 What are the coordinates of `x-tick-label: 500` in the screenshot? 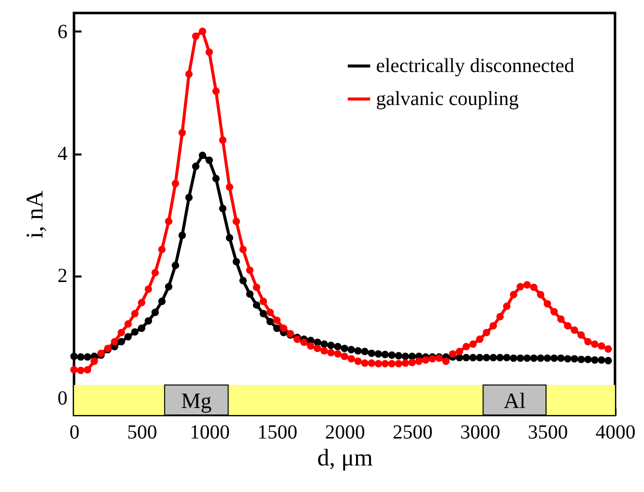 It's located at (142, 433).